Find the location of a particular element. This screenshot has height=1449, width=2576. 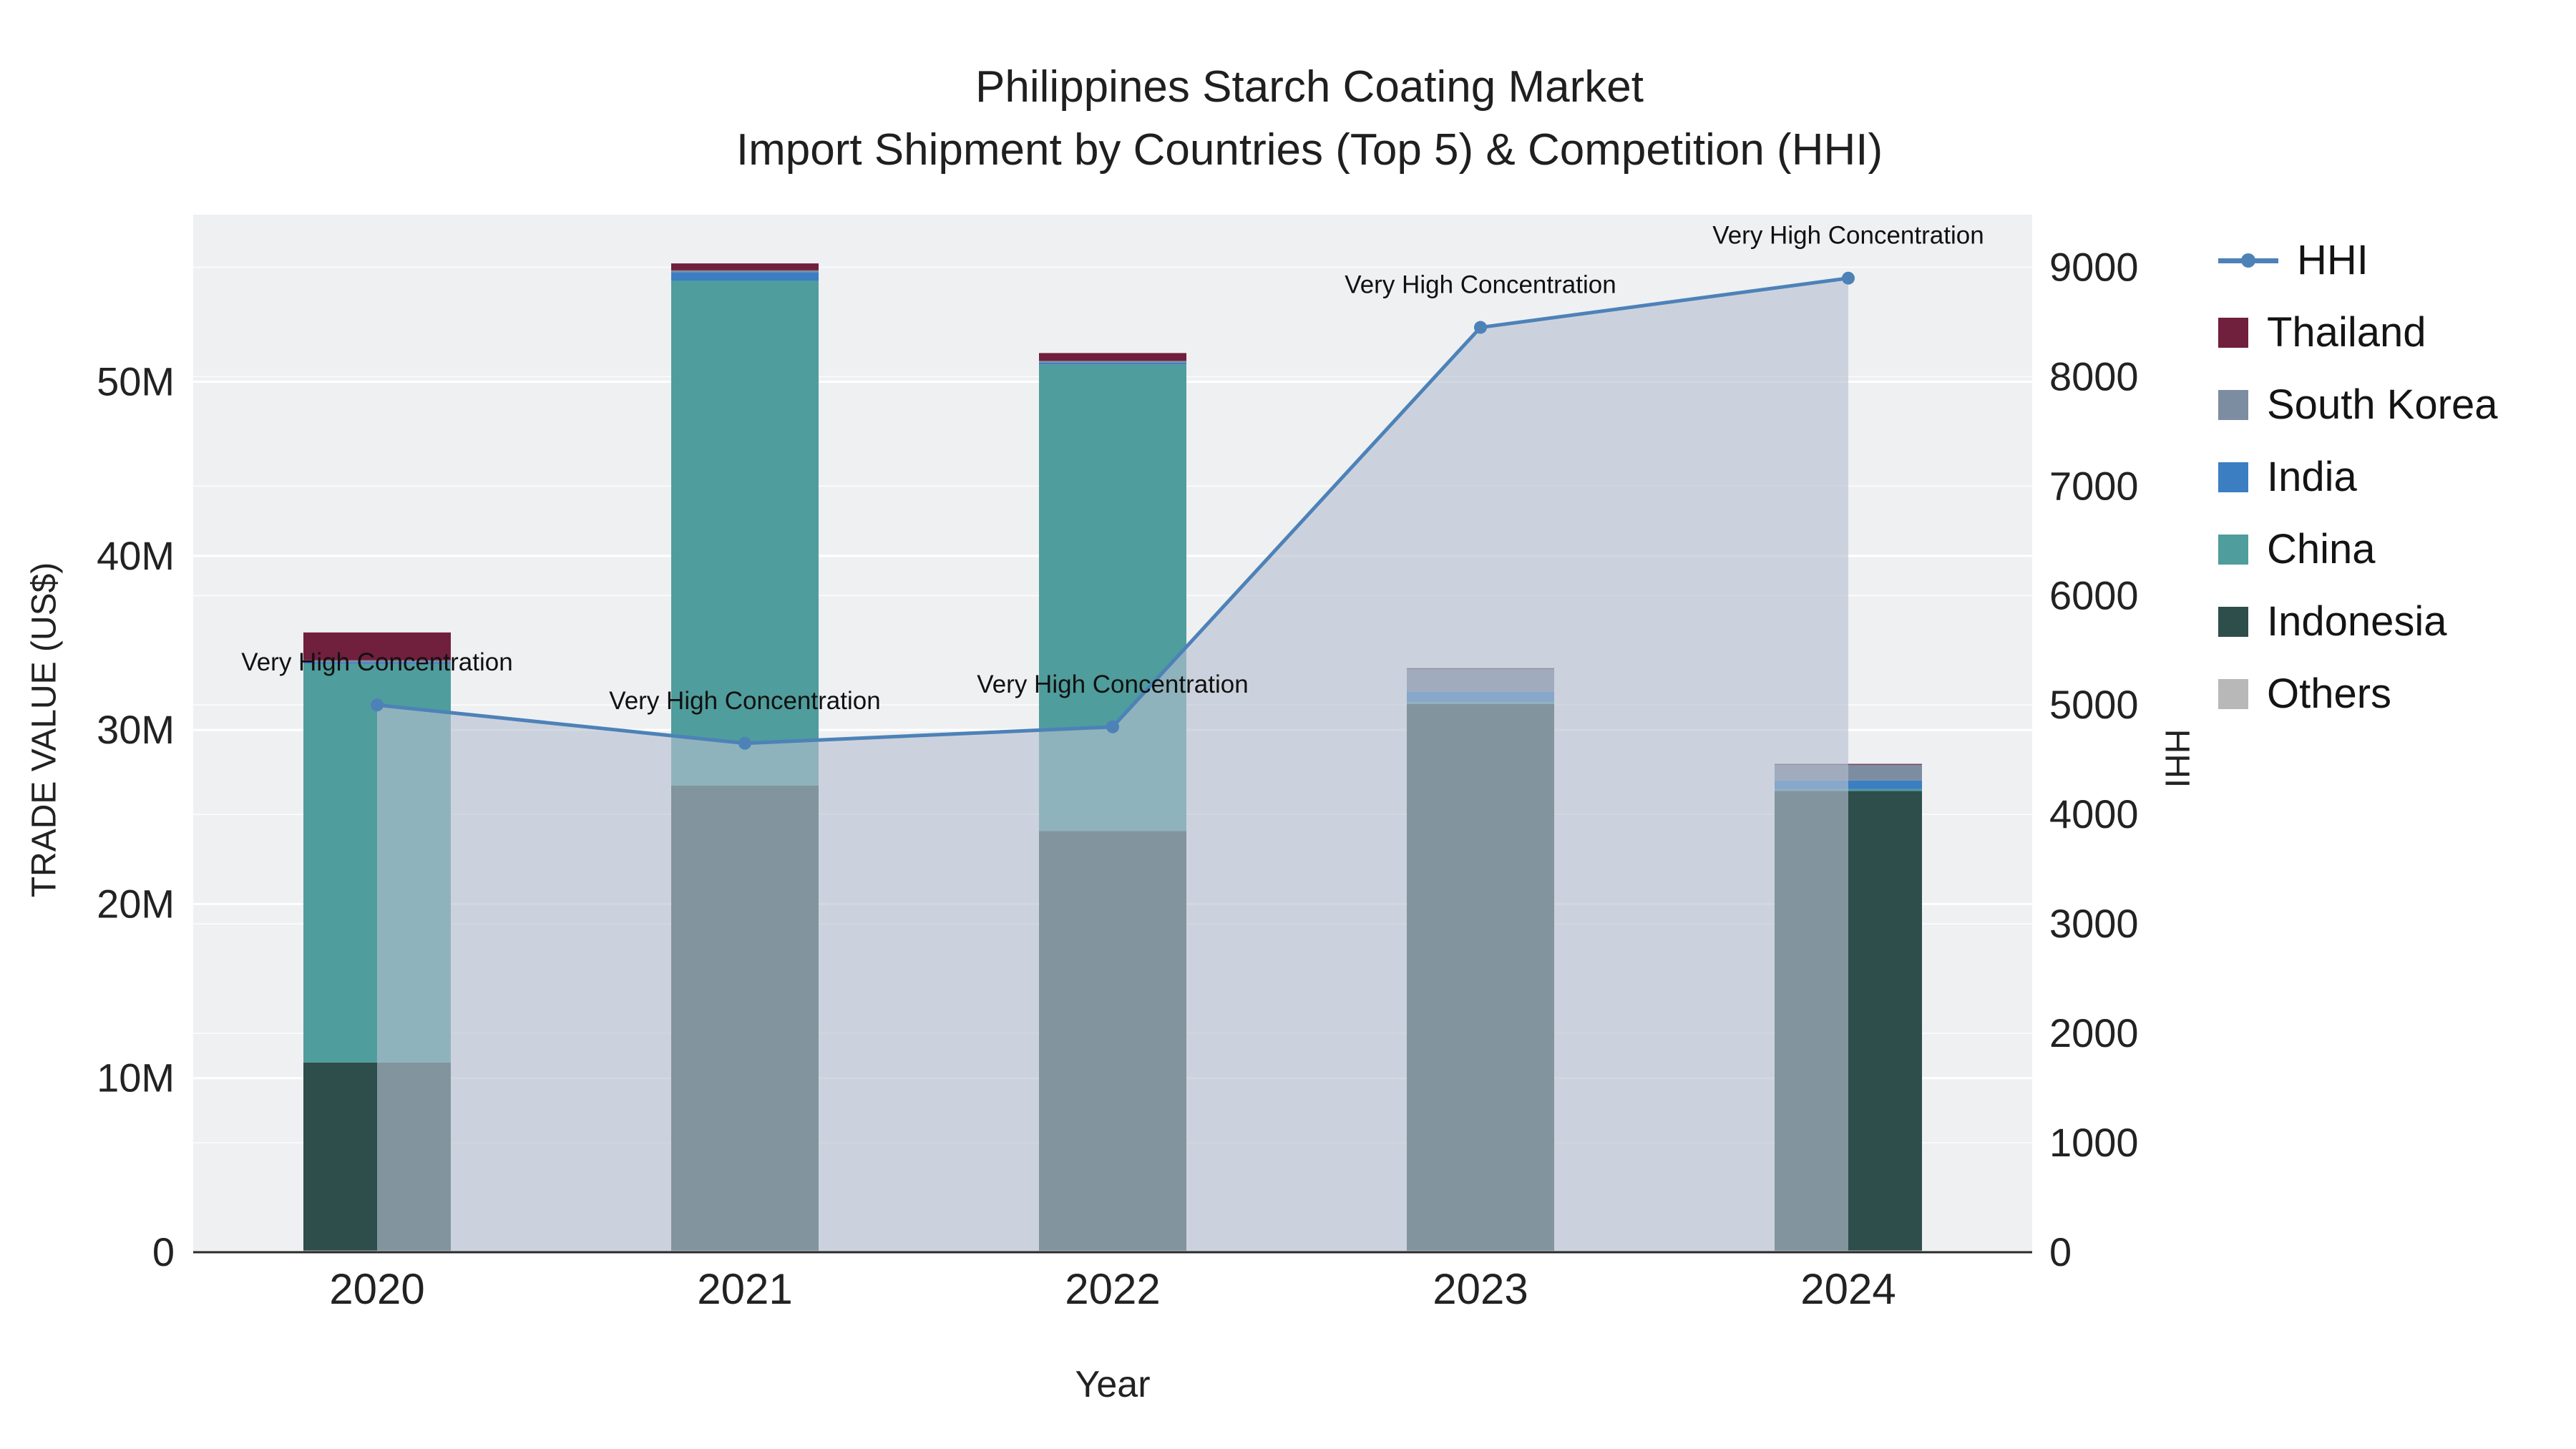

hhi-line-swatch-icon is located at coordinates (2248, 260).